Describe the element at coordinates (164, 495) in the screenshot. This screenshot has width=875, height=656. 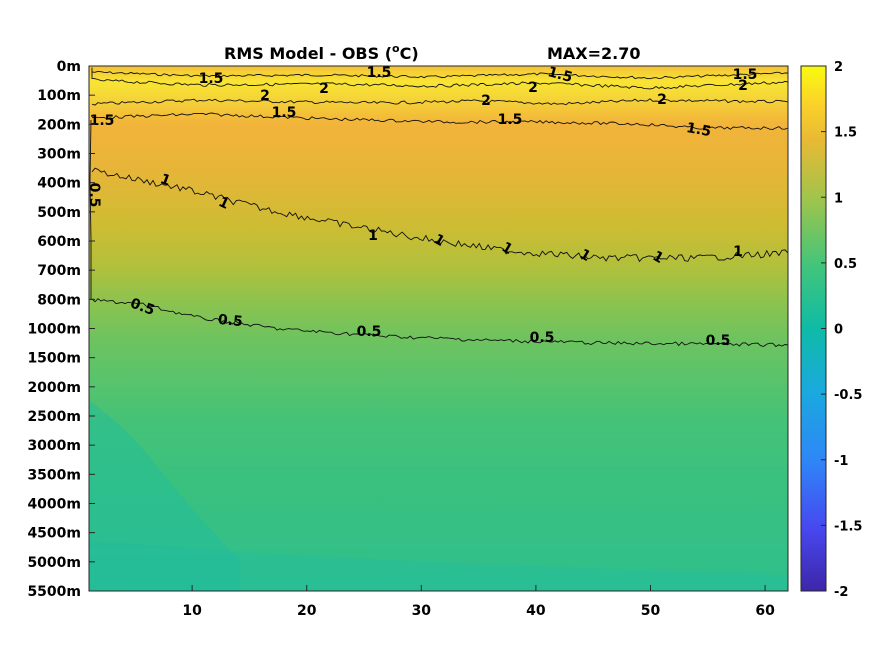
I see `deep-low-region` at that location.